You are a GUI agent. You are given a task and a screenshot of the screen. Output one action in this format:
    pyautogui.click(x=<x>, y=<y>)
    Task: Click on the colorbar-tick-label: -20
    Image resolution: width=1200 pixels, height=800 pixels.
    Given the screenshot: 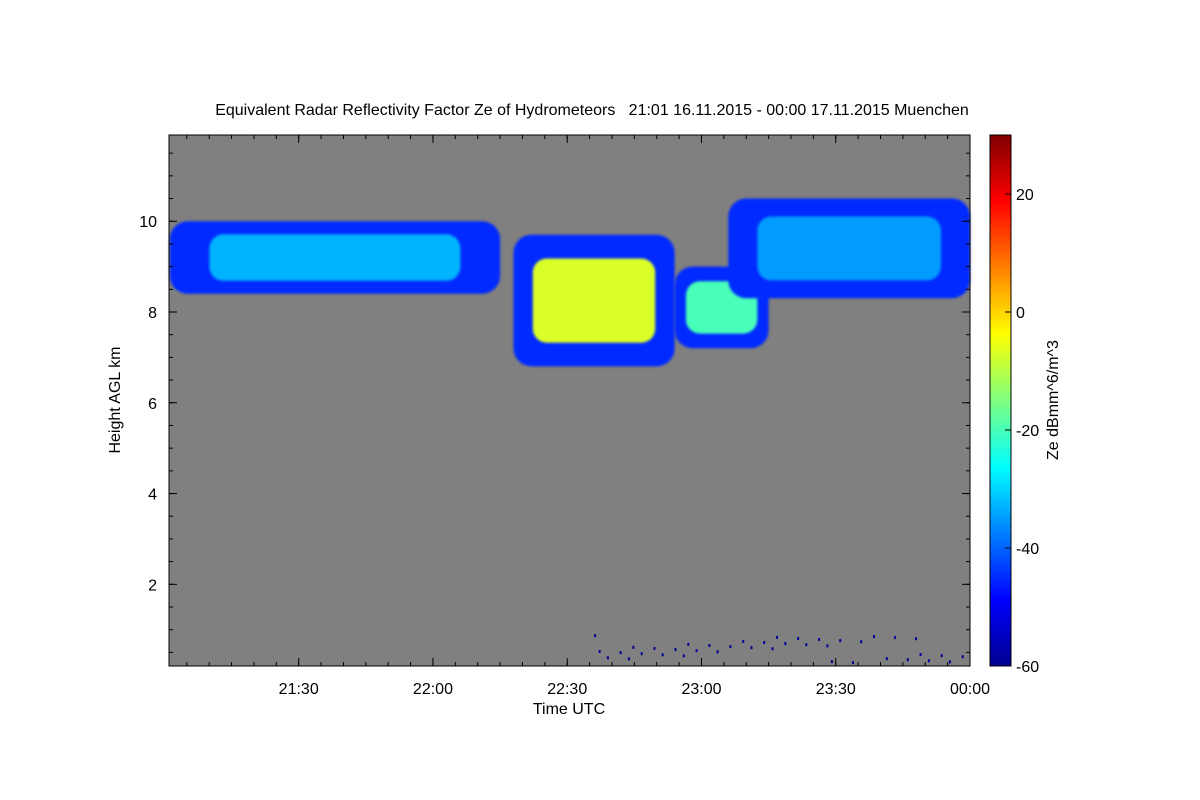 What is the action you would take?
    pyautogui.click(x=1027, y=431)
    